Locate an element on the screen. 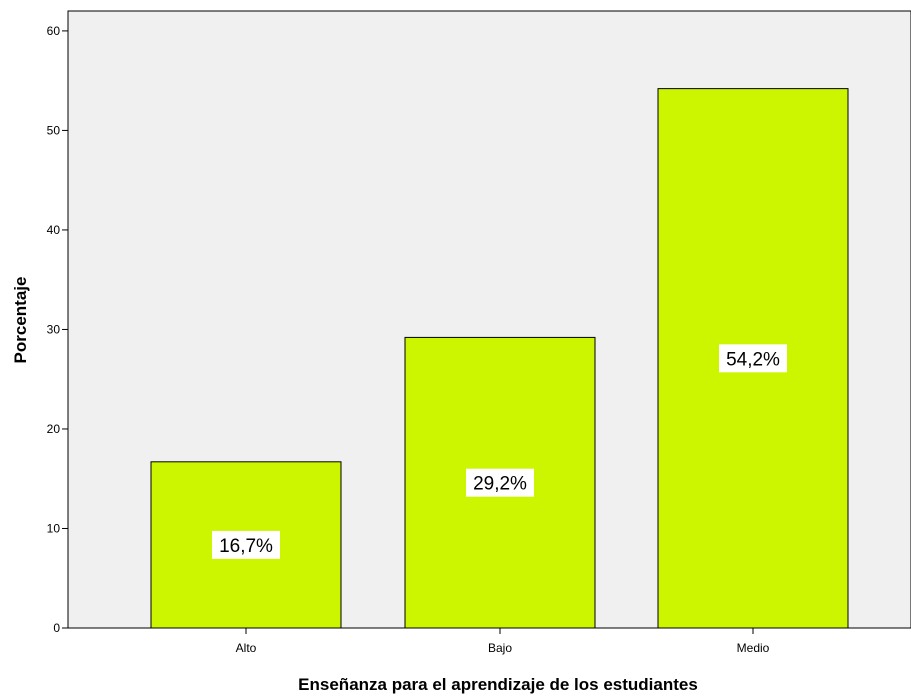  data-label: 29,2% is located at coordinates (500, 484).